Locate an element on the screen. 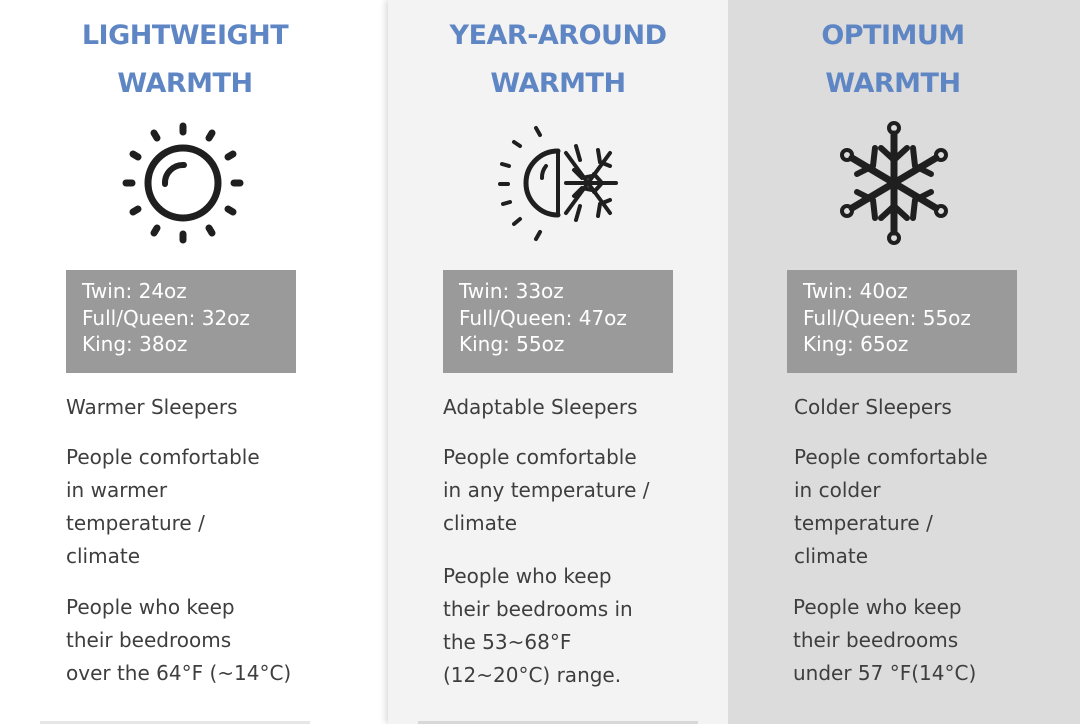 This screenshot has width=1080, height=724. sleeper-type: Colder Sleepers is located at coordinates (873, 407).